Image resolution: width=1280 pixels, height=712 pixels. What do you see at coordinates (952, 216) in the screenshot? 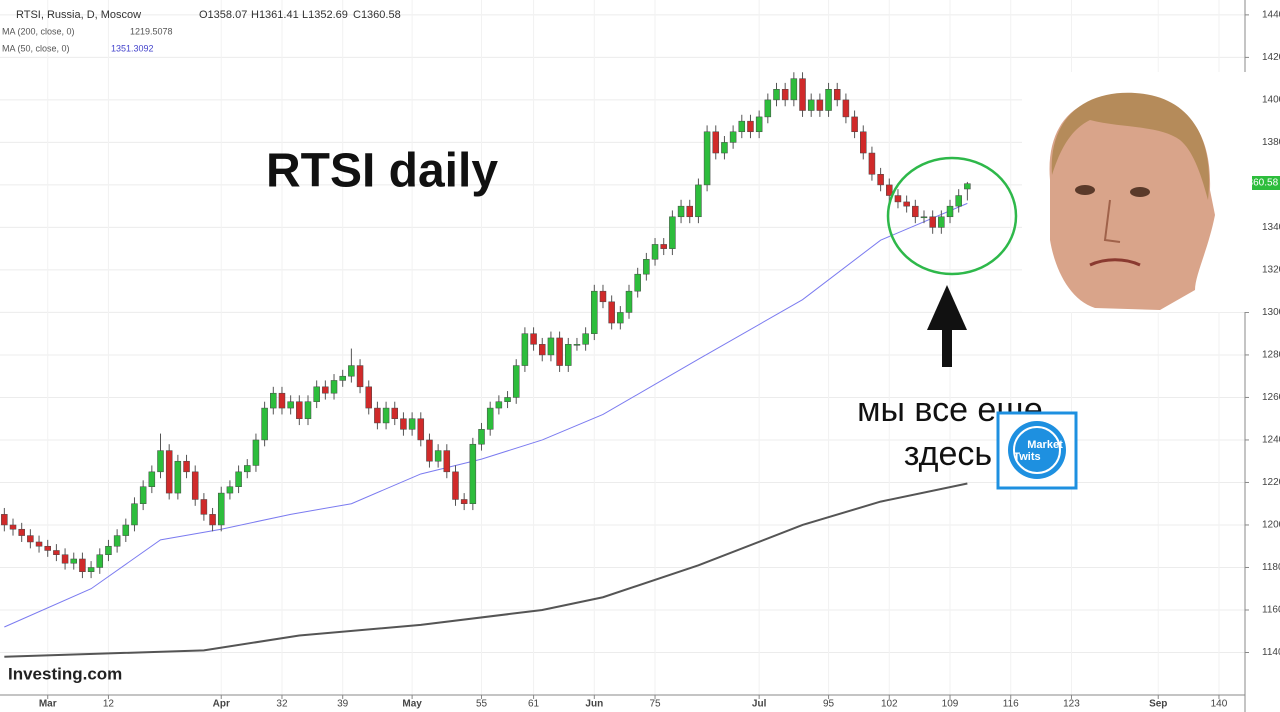
I see `highlight-circle` at bounding box center [952, 216].